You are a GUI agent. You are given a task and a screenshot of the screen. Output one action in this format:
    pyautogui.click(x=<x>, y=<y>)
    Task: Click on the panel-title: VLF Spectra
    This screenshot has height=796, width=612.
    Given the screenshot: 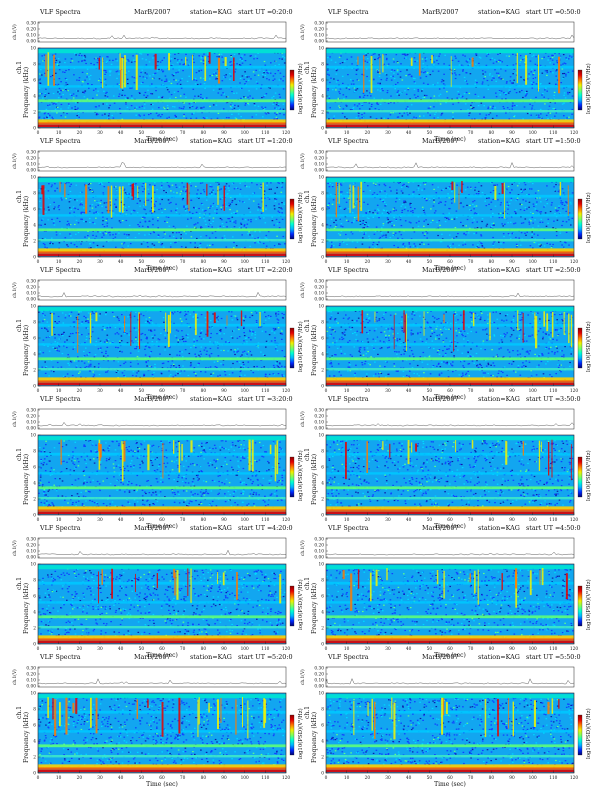 What is the action you would take?
    pyautogui.click(x=60, y=270)
    